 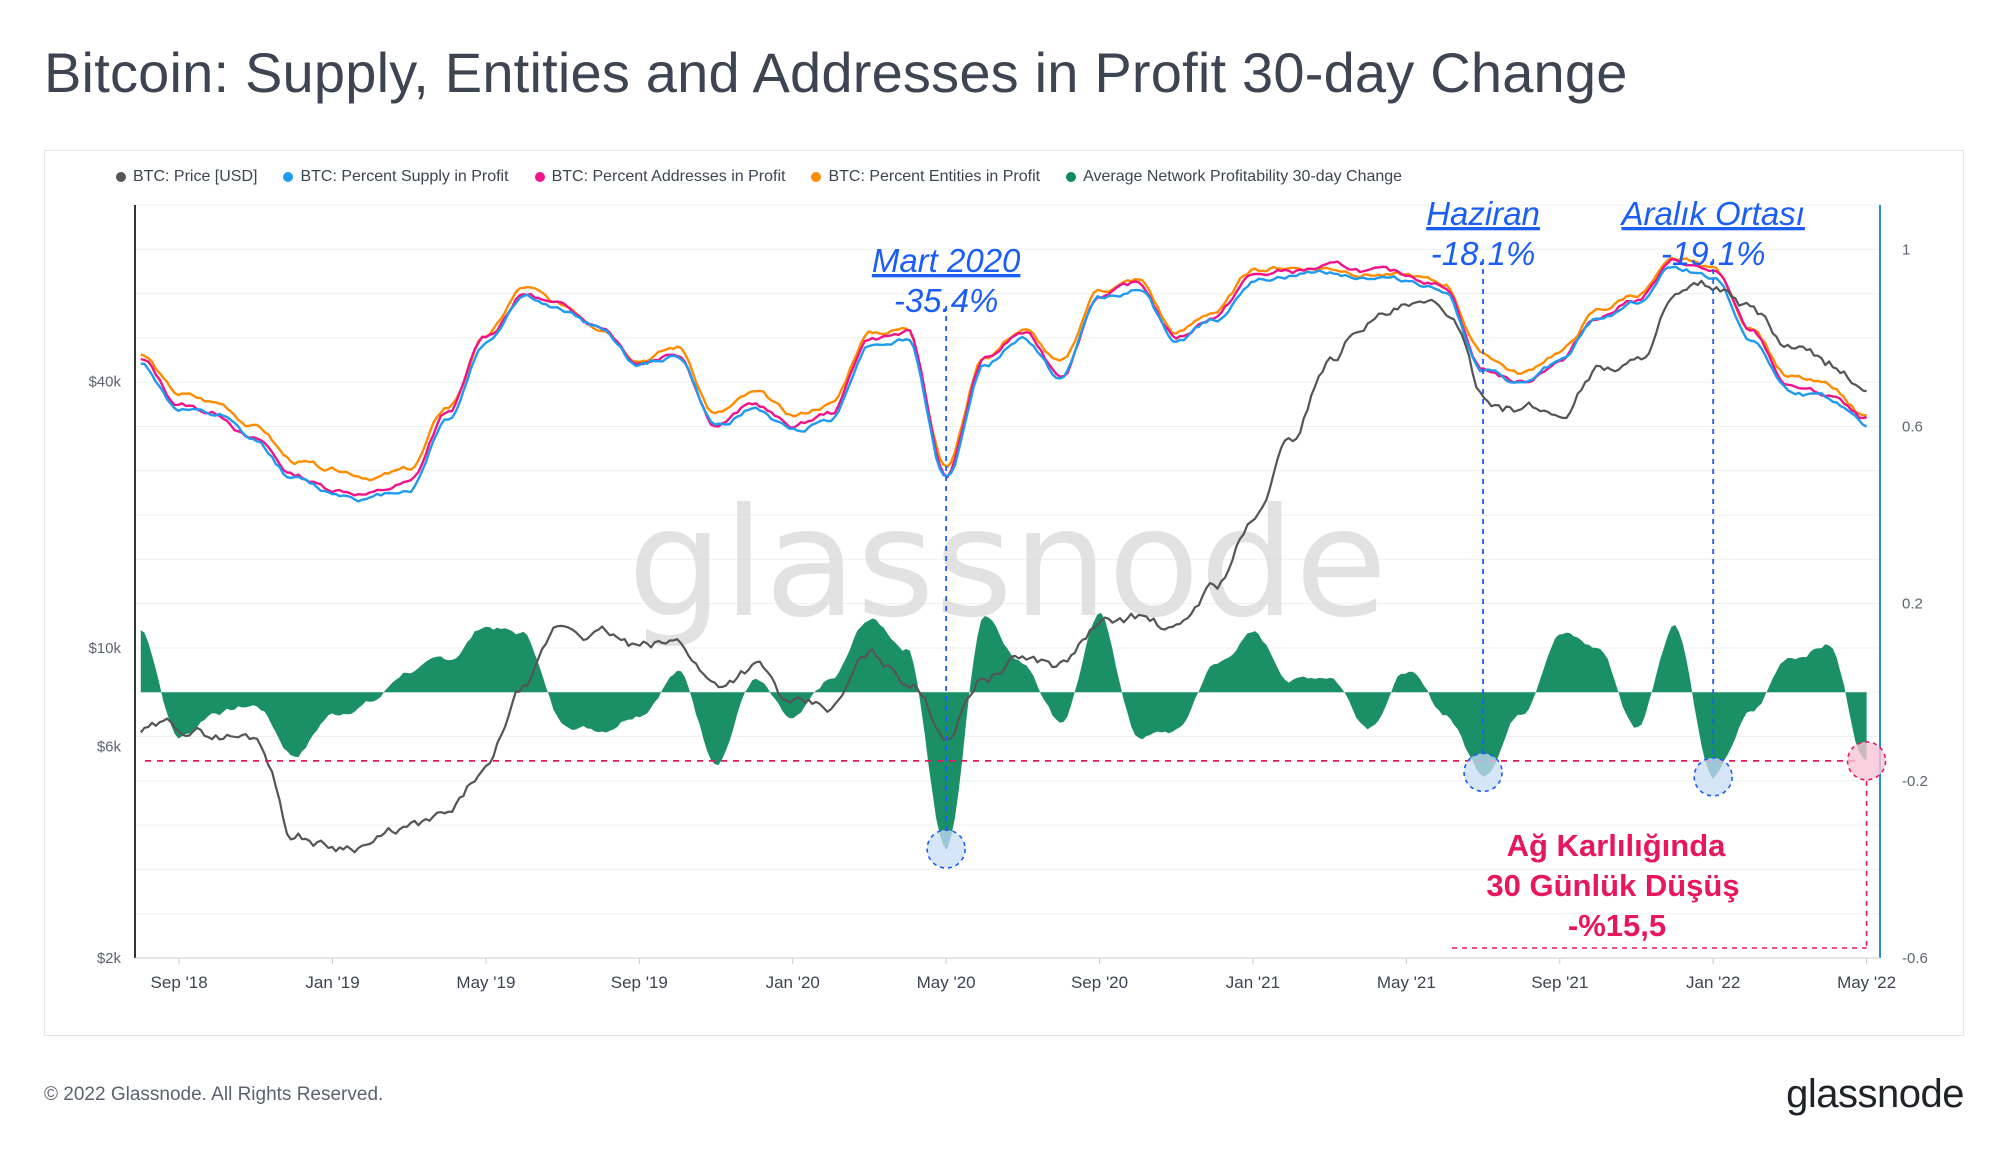 I want to click on x-axis-tick-label: Sep '19, so click(x=639, y=982).